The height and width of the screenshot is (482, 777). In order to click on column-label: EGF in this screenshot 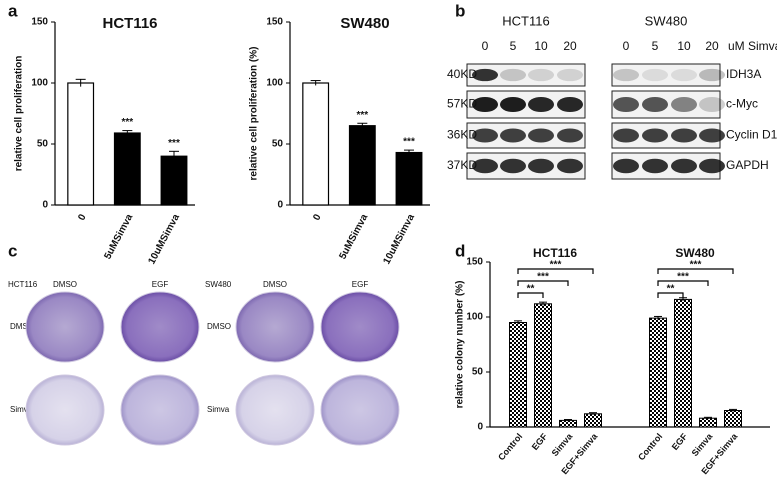, I will do `click(160, 284)`.